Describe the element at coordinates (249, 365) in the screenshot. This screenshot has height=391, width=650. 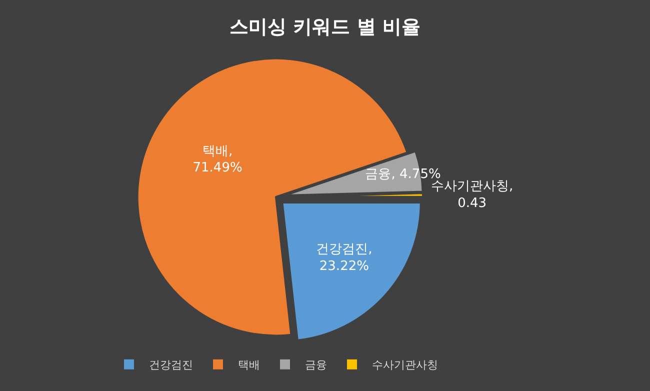
I see `legend-label: 택배` at that location.